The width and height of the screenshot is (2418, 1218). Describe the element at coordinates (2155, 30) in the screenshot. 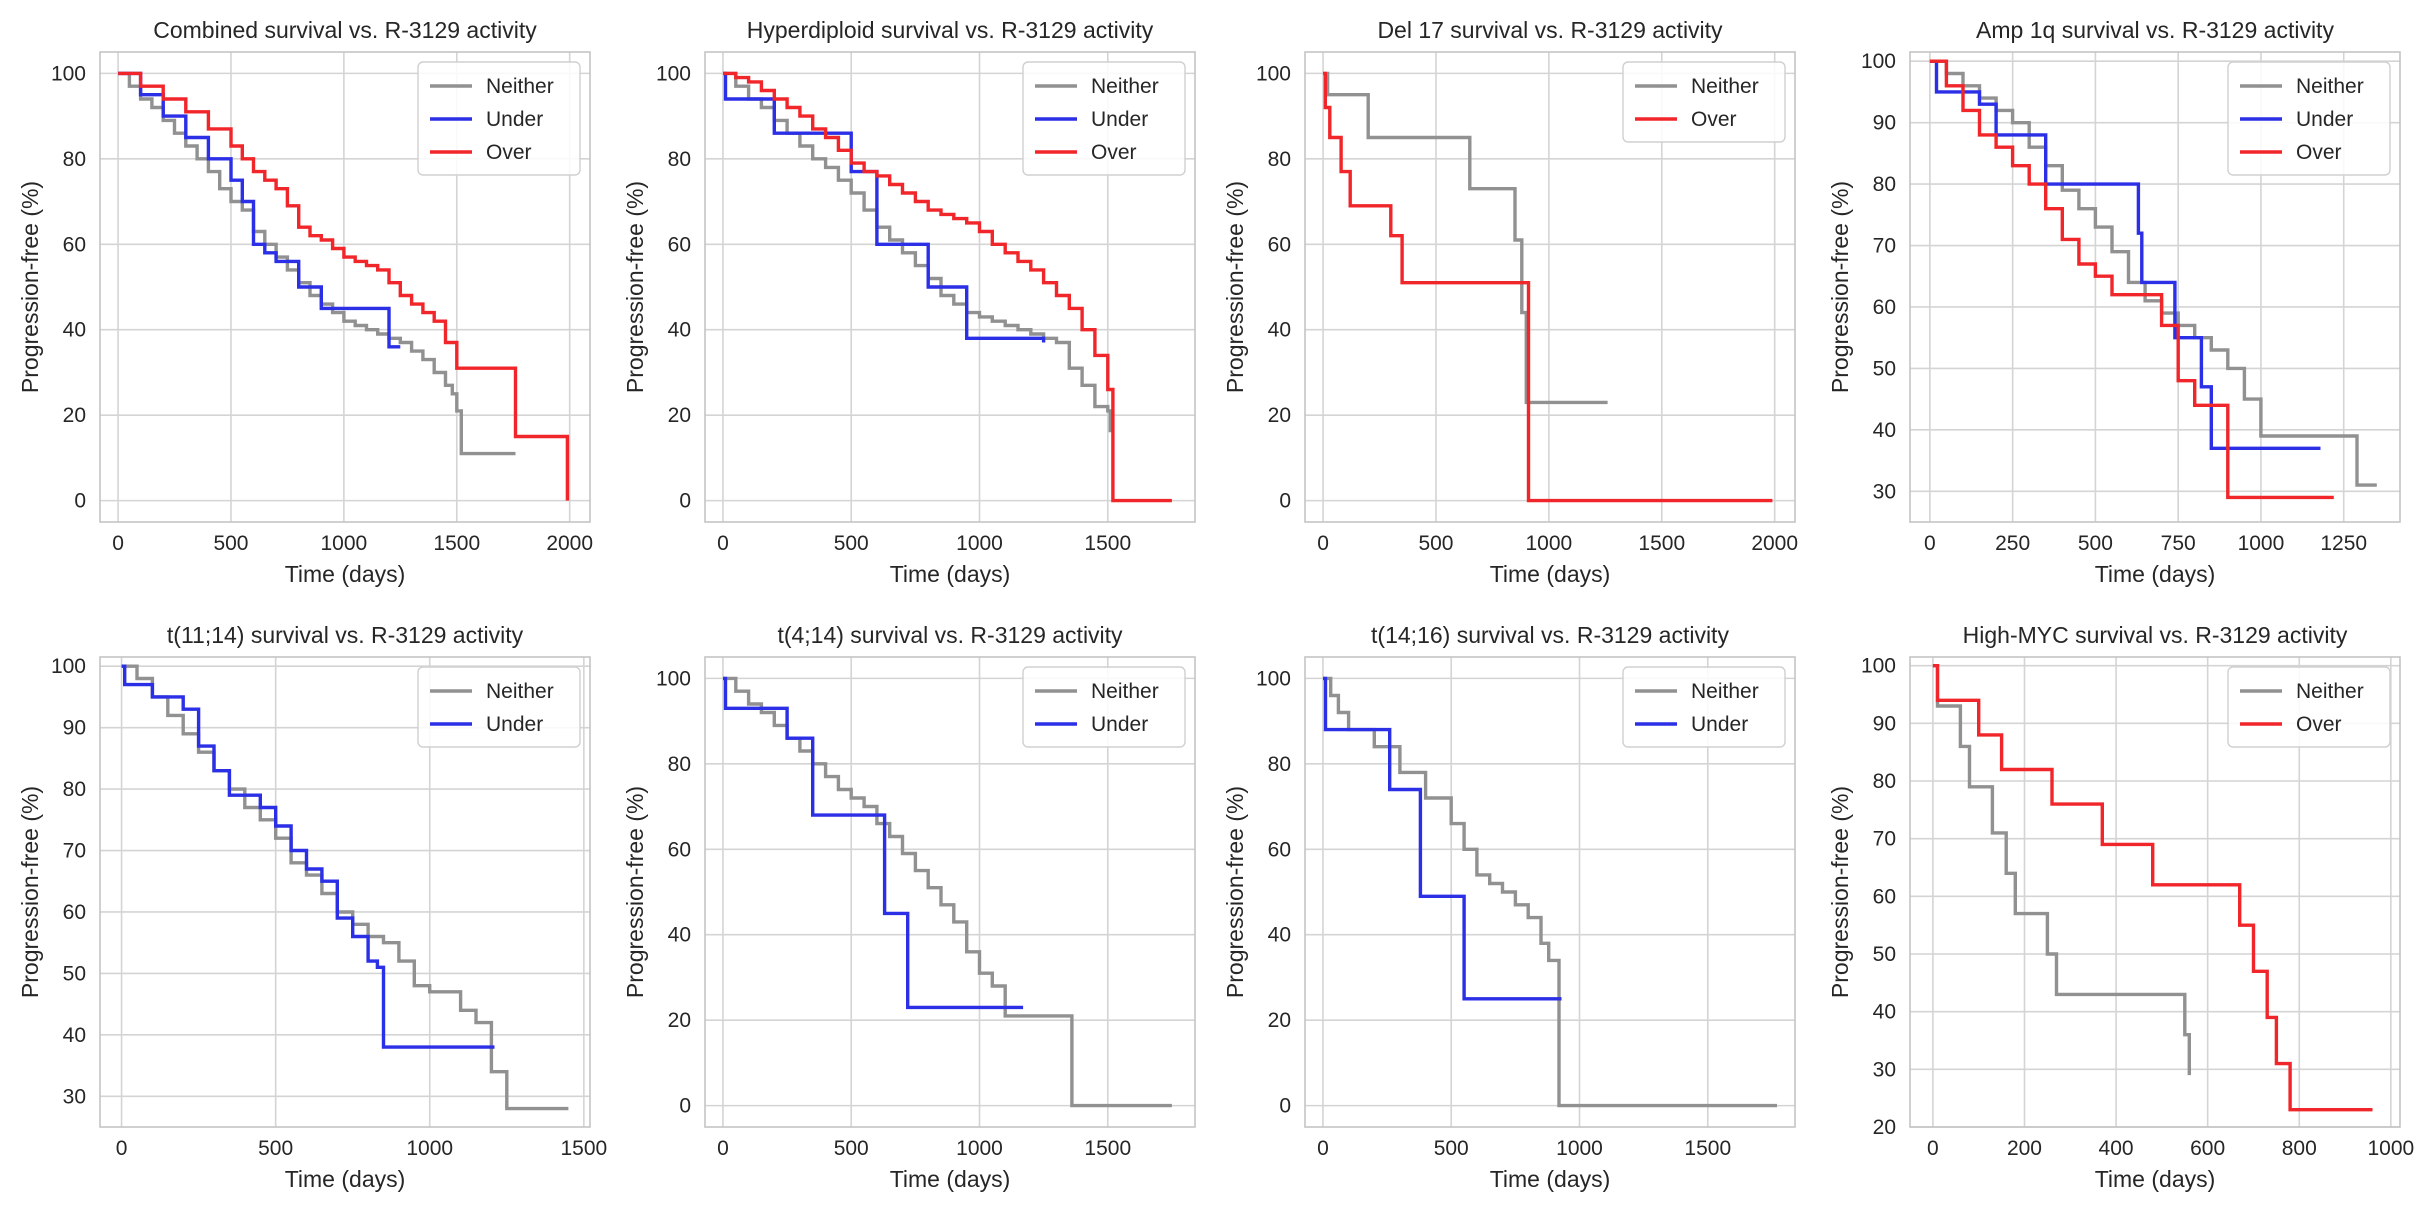

I see `chart-title: Amp 1q survival vs. R-3129 activity` at that location.